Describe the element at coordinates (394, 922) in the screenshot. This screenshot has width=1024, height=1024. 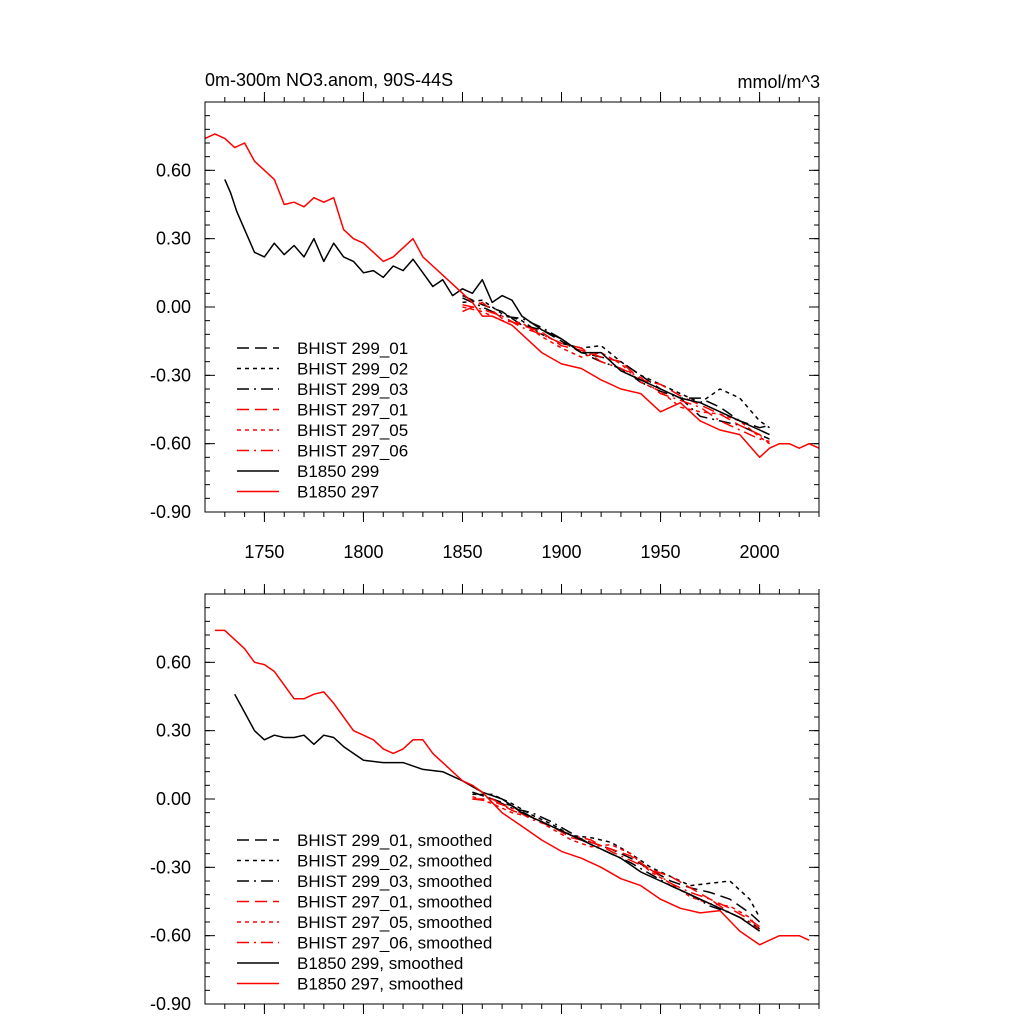
I see `bottom-legend-label: BHIST 297_05, smoothed` at that location.